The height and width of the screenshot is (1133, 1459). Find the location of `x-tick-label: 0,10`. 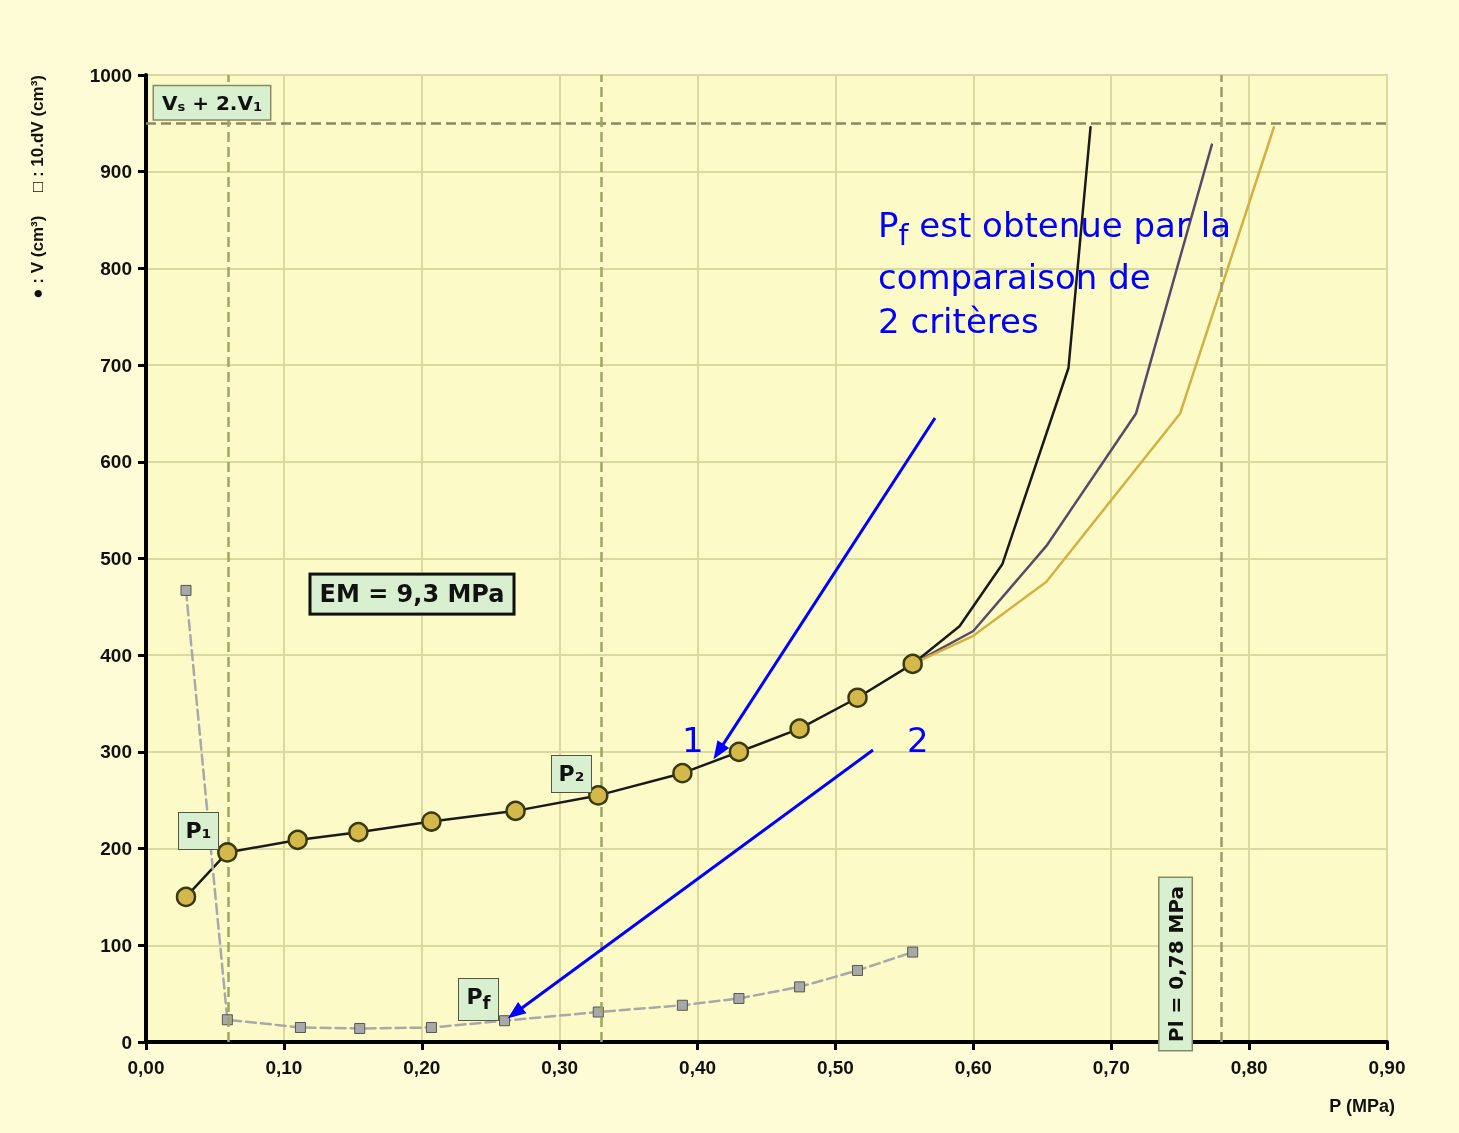

x-tick-label: 0,10 is located at coordinates (284, 1067).